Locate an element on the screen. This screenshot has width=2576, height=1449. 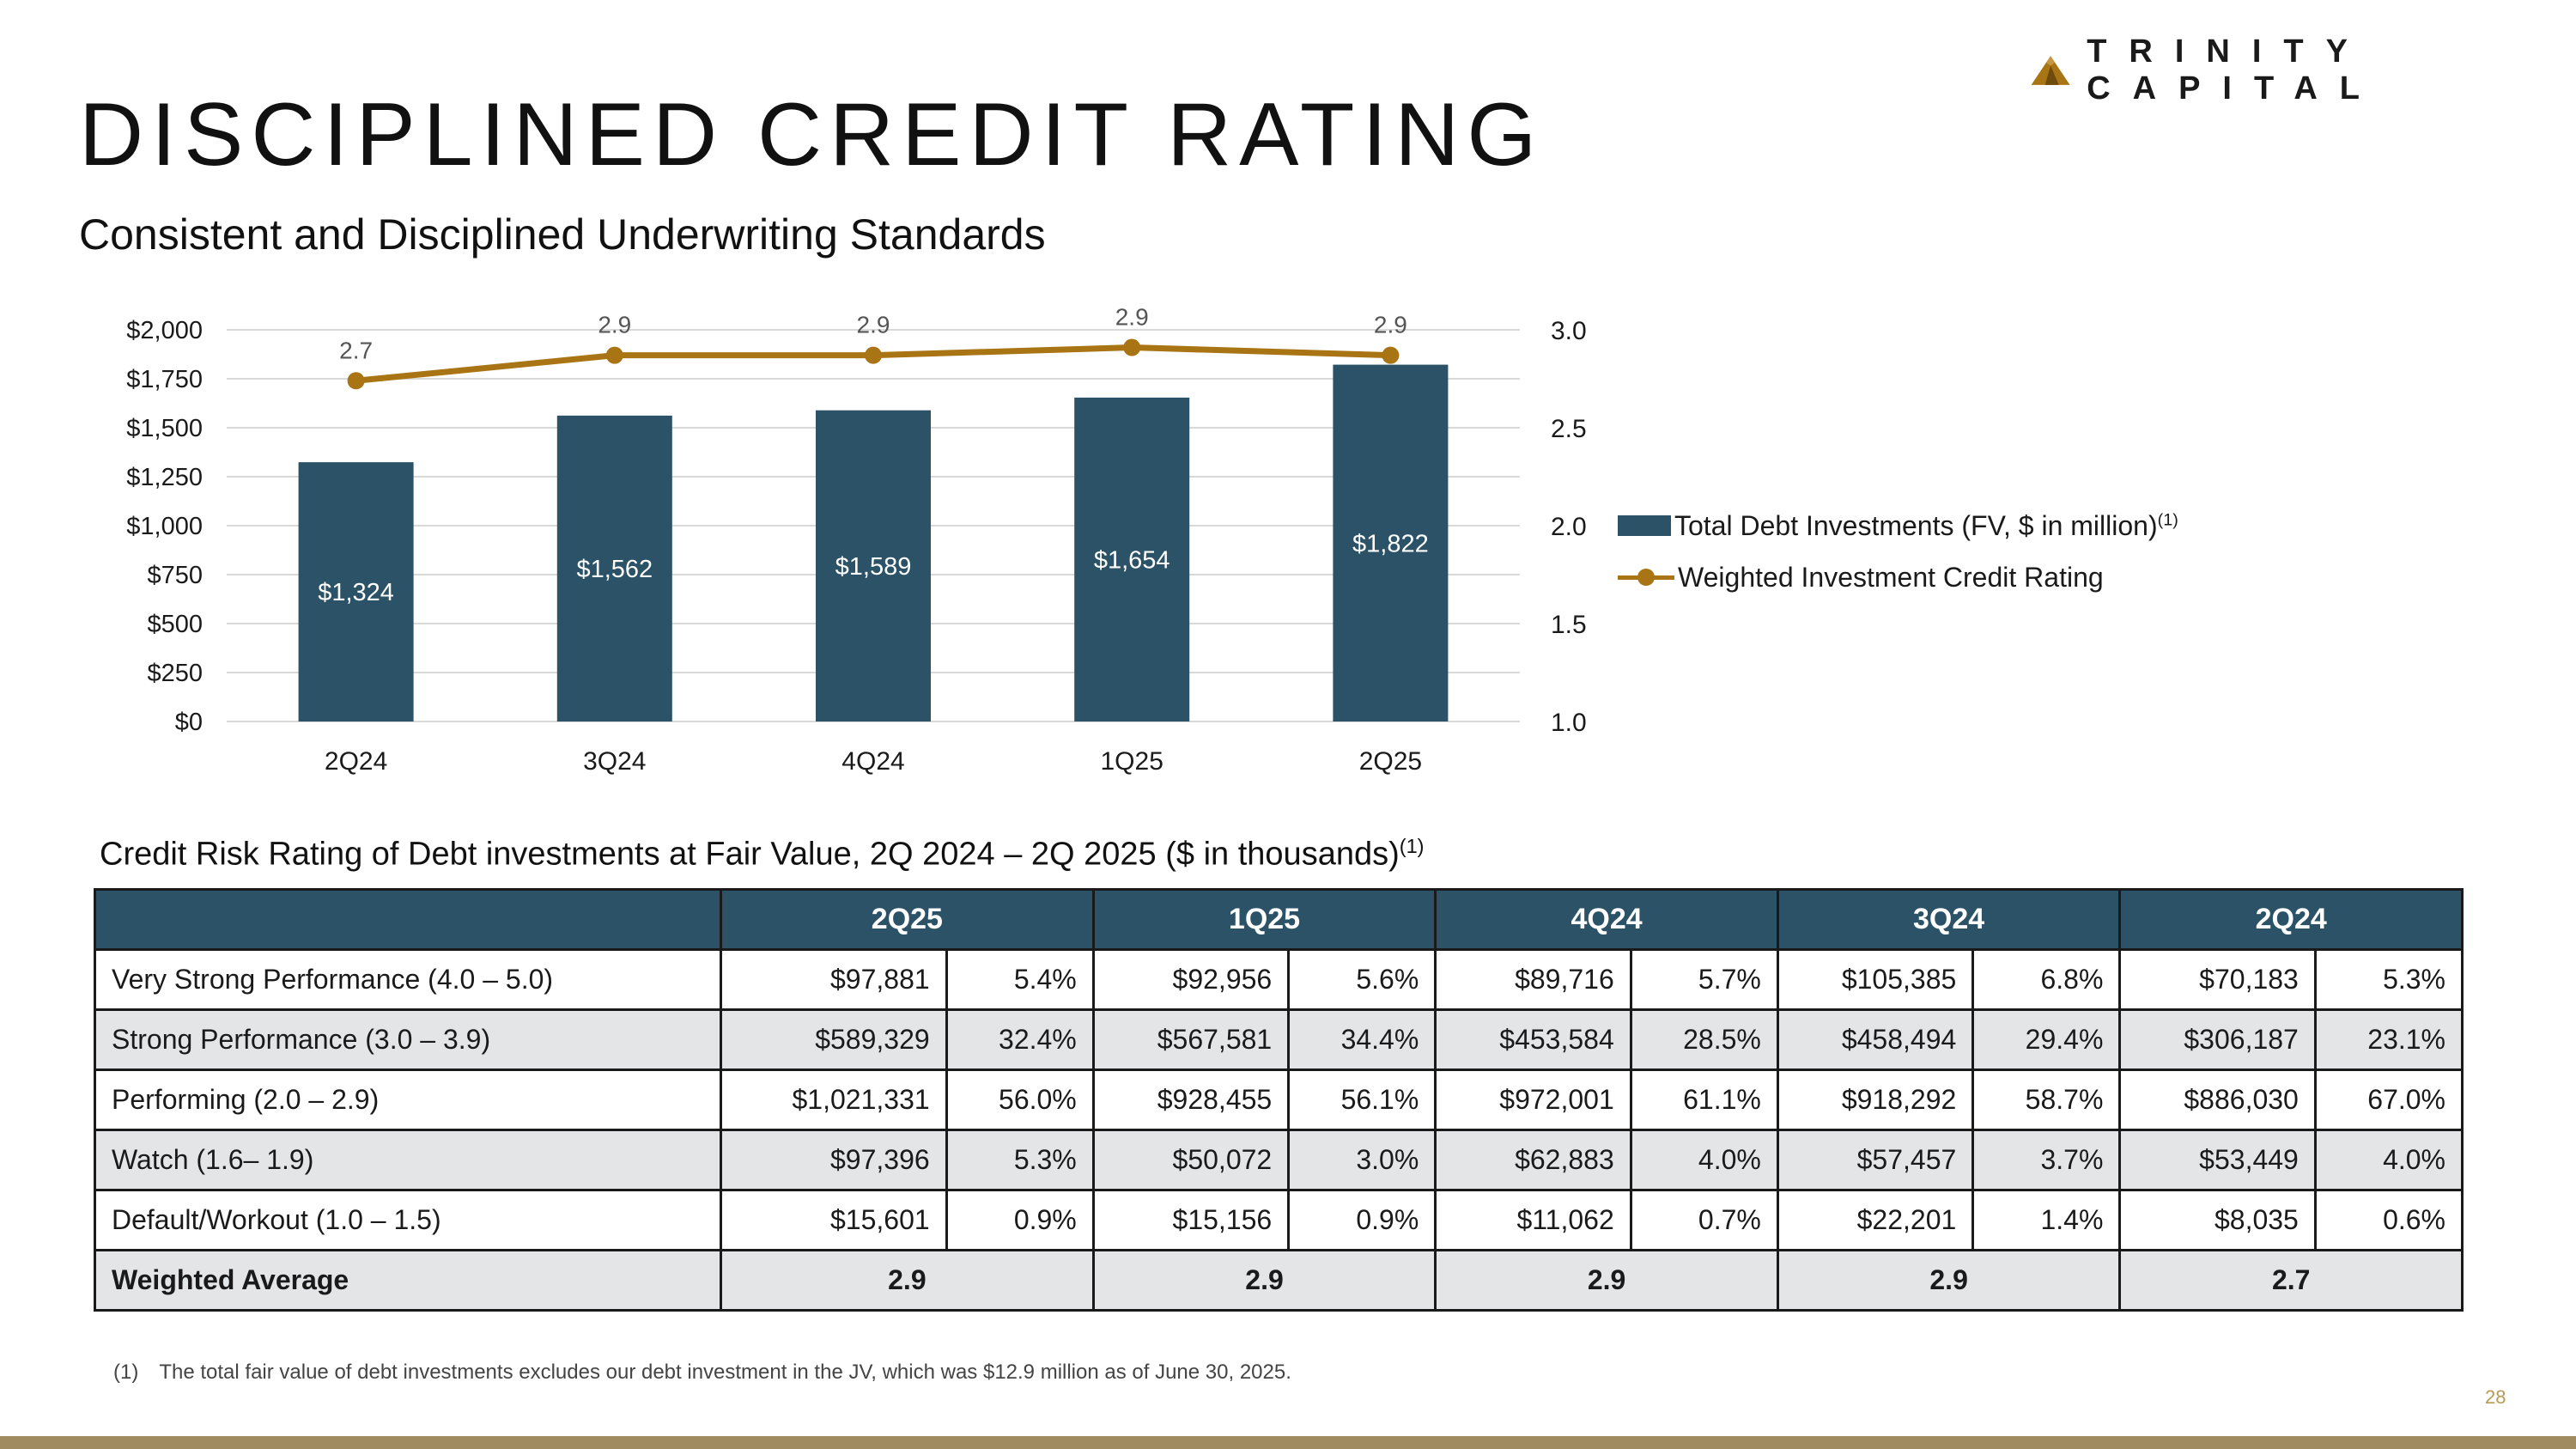
left-axis-tick-label: $750 is located at coordinates (175, 575).